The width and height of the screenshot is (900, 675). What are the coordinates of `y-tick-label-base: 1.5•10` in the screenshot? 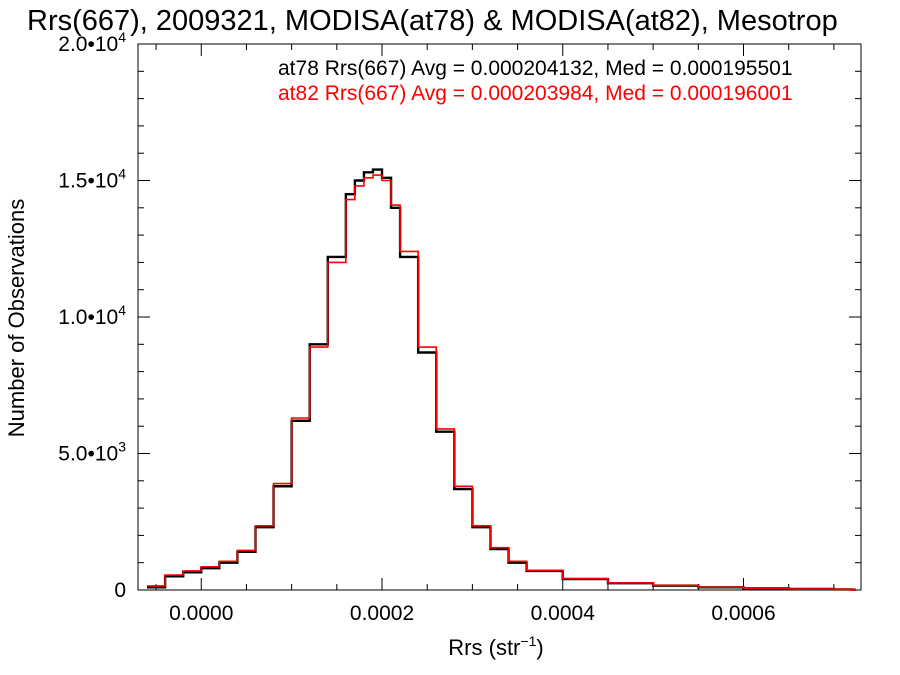 It's located at (88, 181).